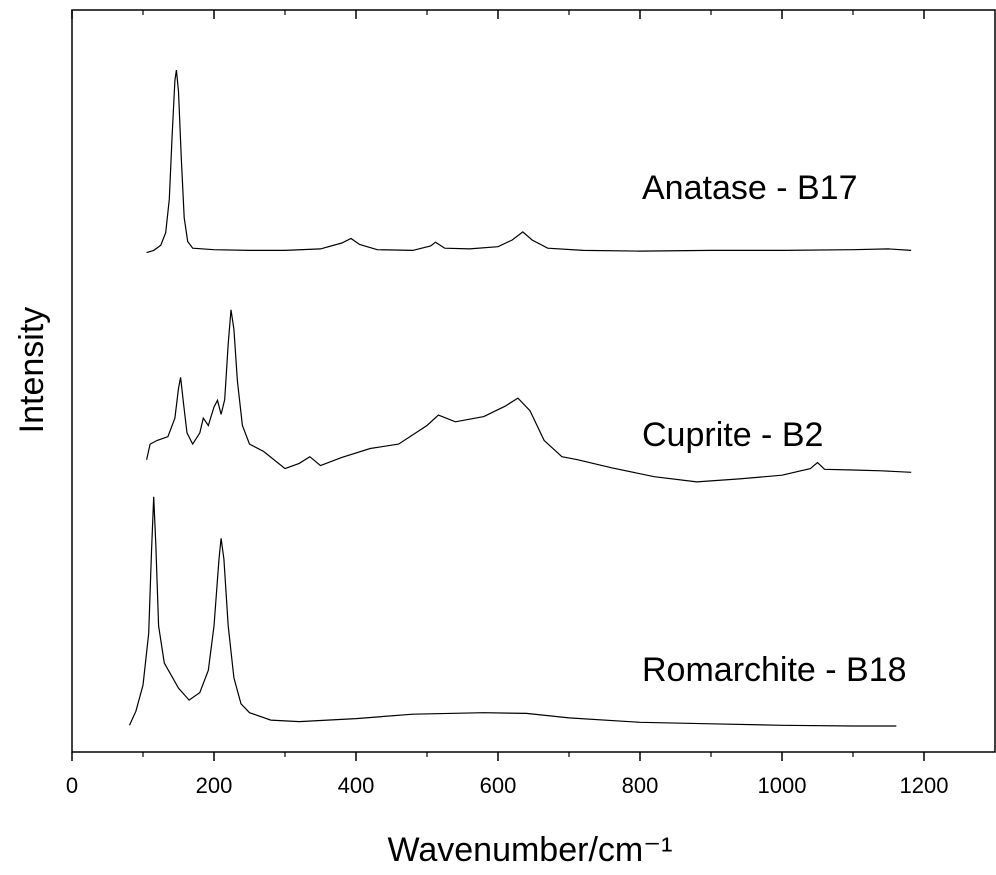  I want to click on x-tick-label: 1000, so click(782, 785).